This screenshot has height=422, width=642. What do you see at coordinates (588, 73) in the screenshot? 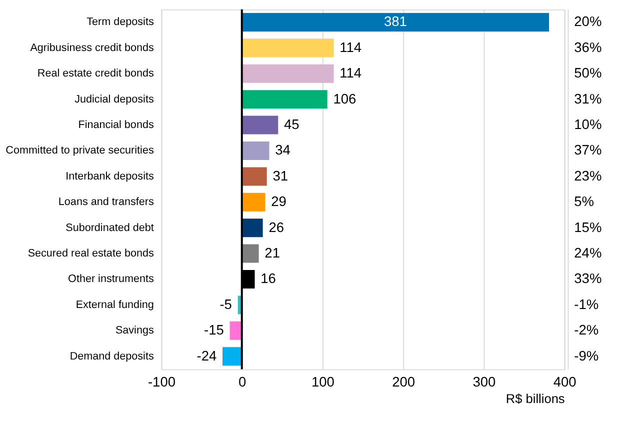
I see `text: 50%` at bounding box center [588, 73].